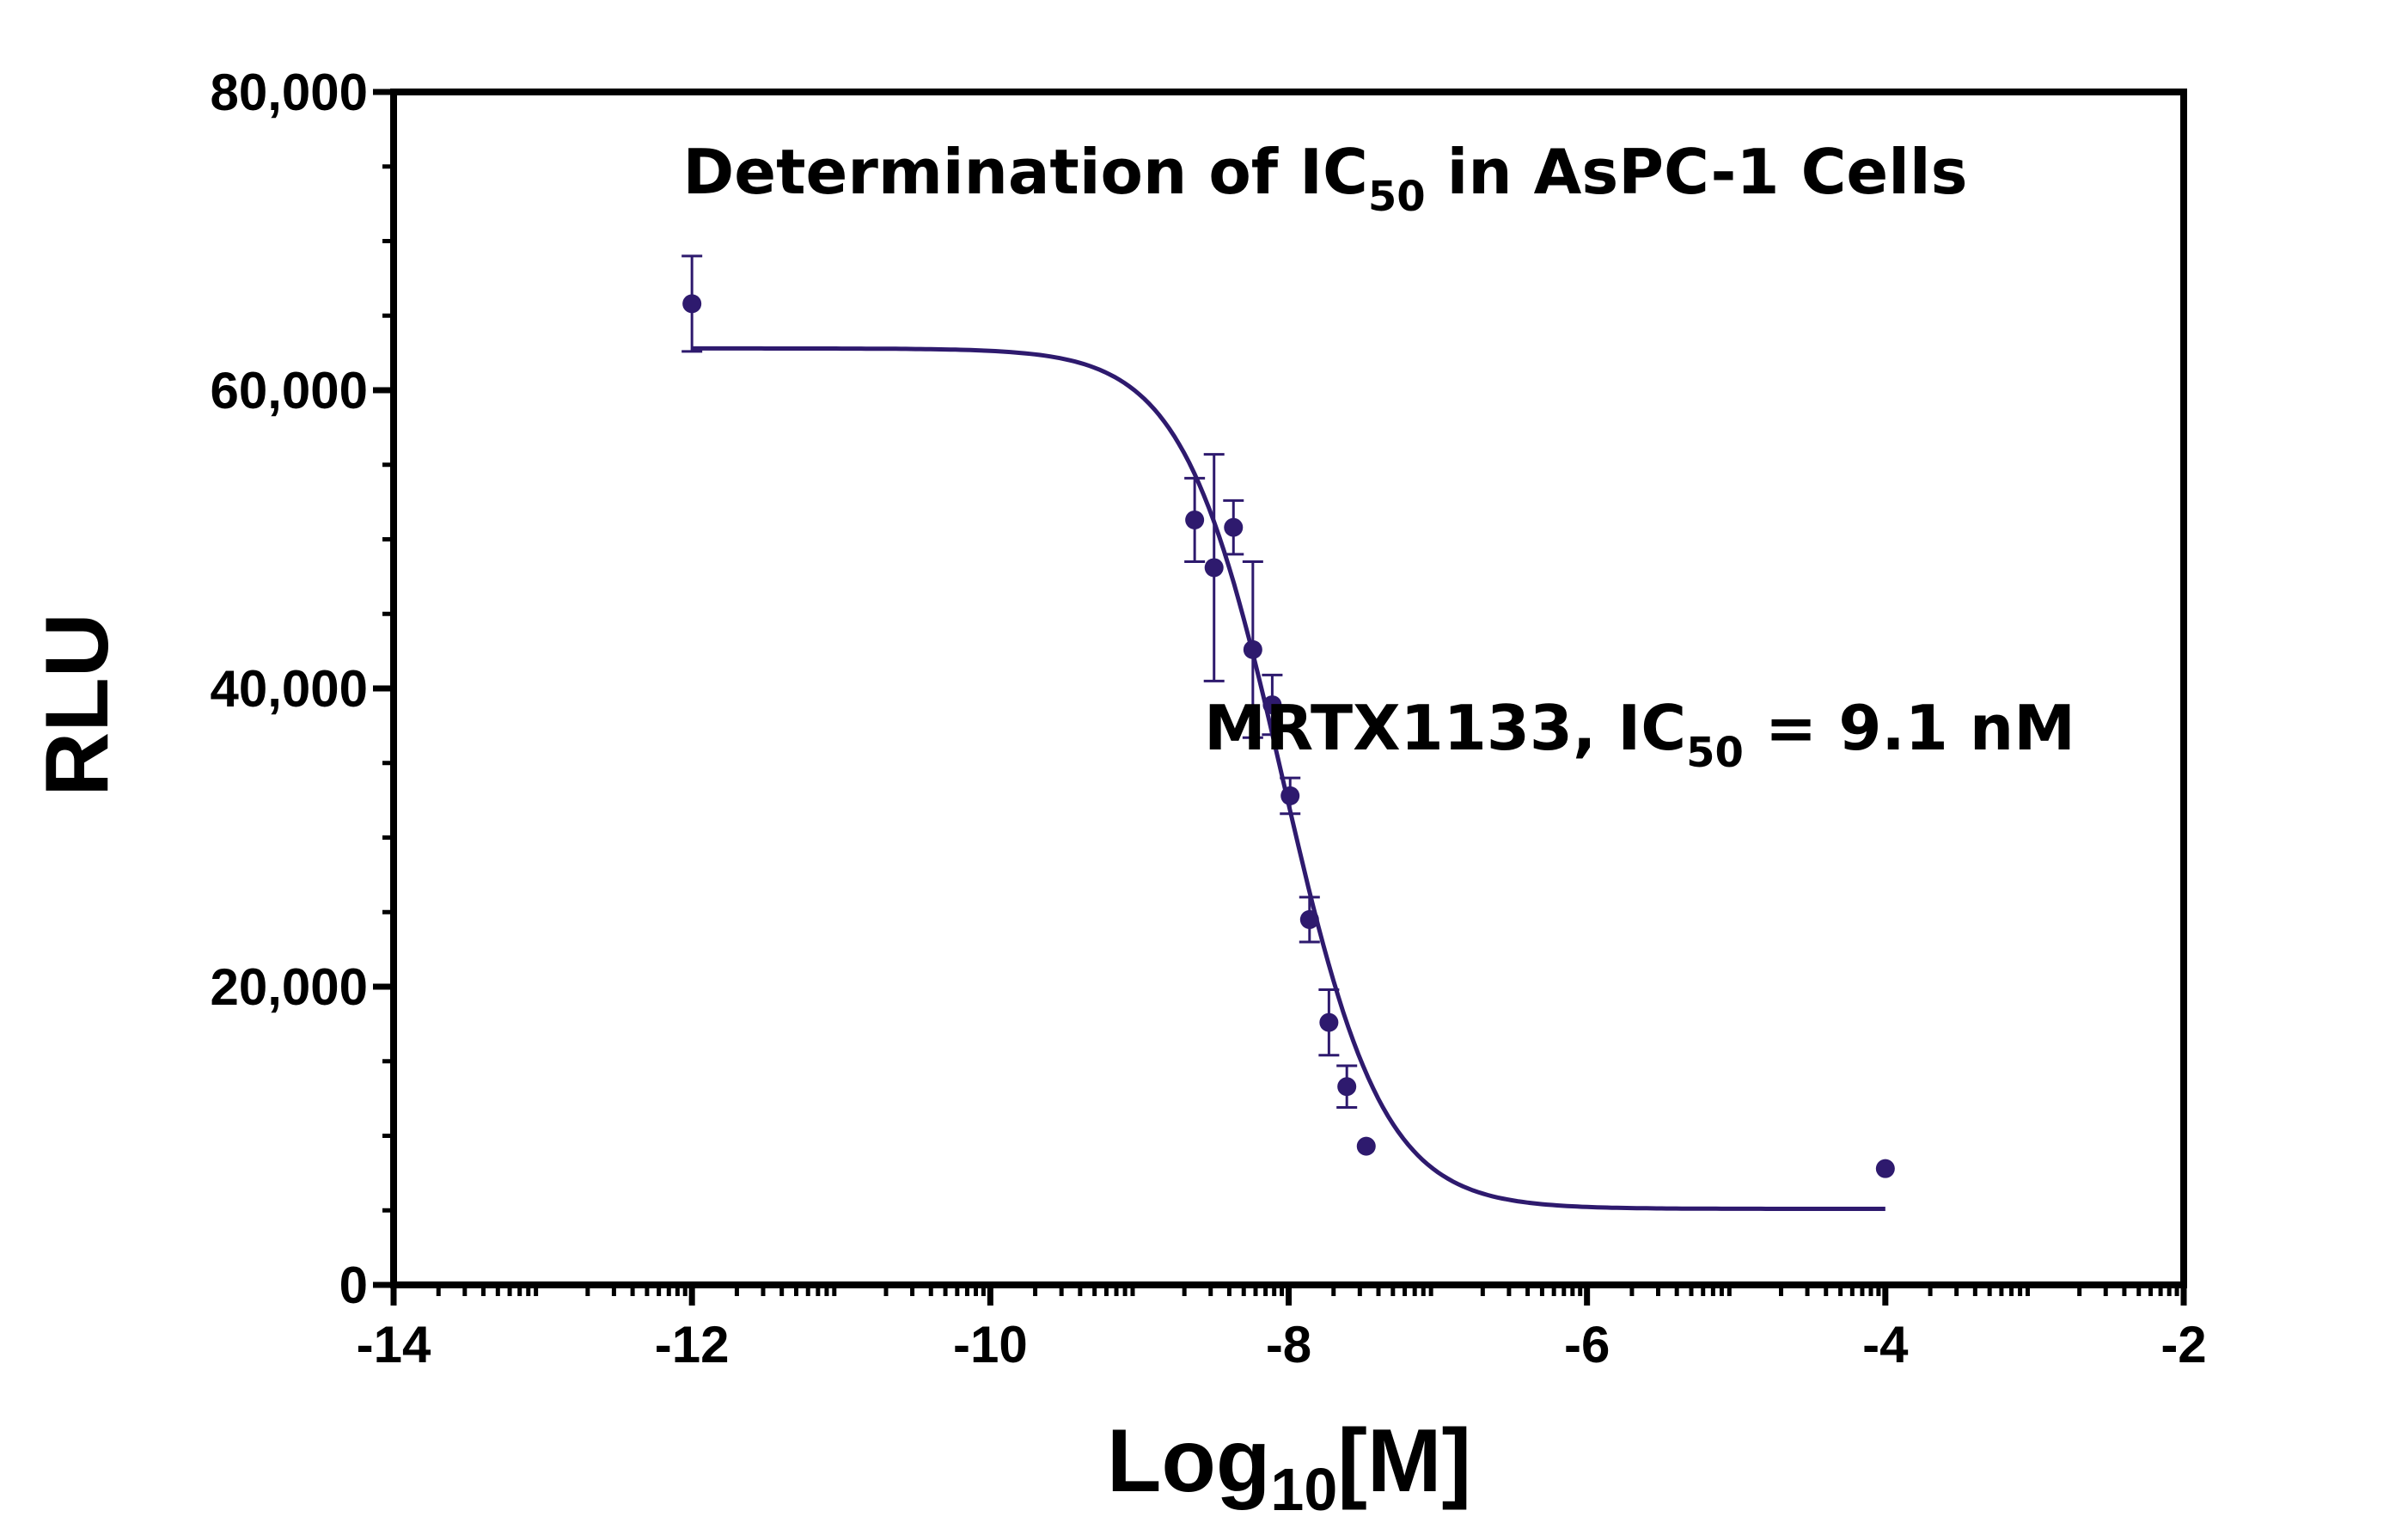 The width and height of the screenshot is (2408, 1529). I want to click on x-axis-title: Log10[M], so click(1289, 1467).